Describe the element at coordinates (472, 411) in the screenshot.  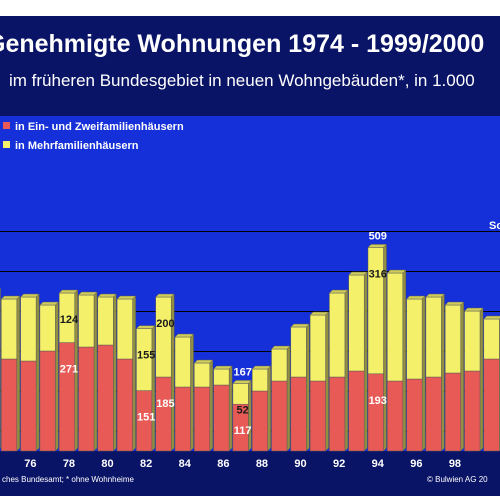
I see `bar-ein-zweifamilien-1999` at that location.